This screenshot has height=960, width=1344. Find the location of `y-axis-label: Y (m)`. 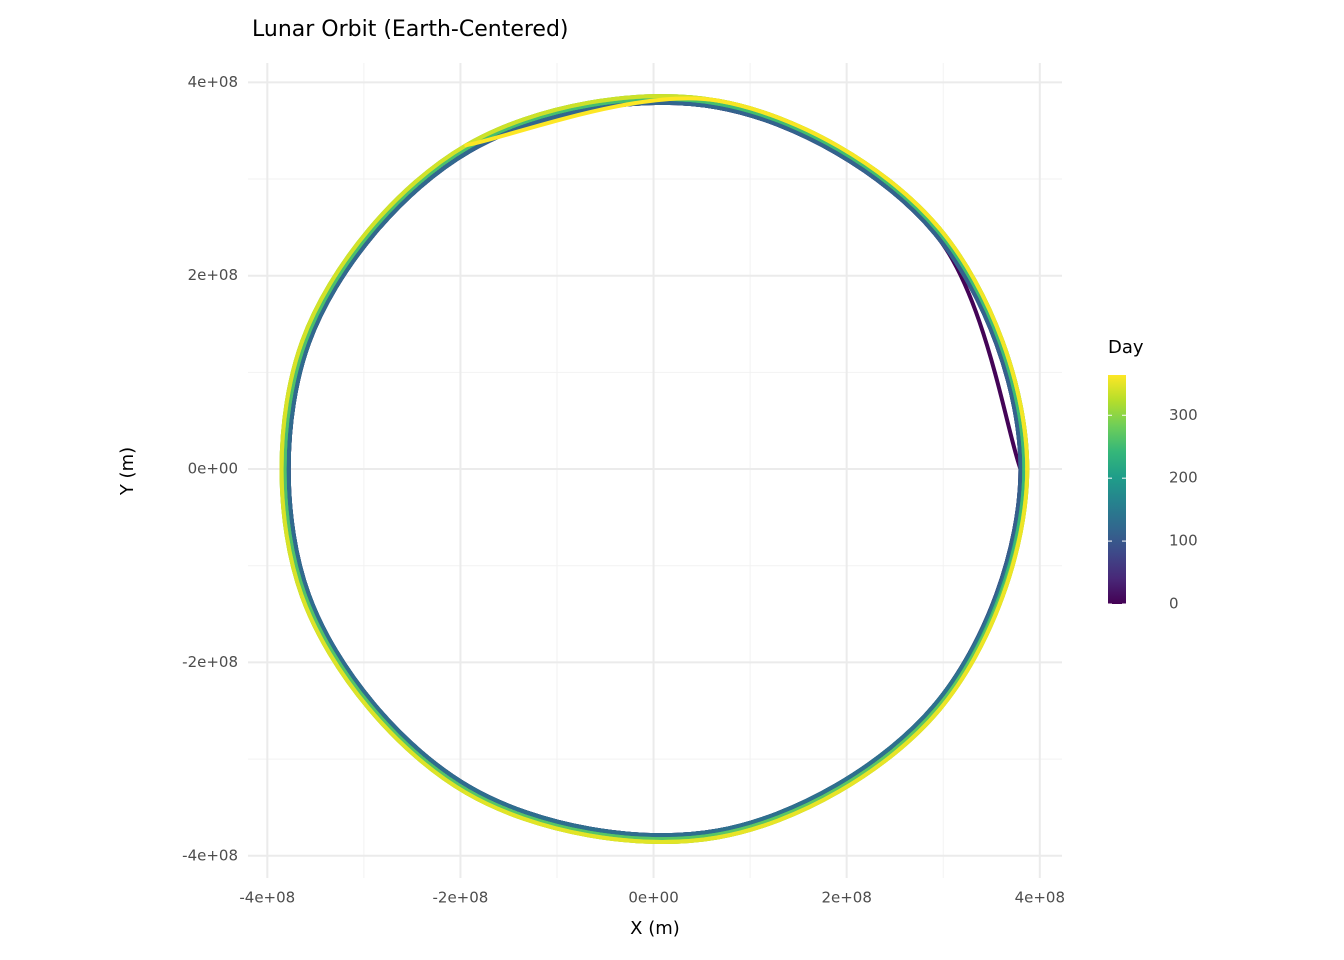

y-axis-label: Y (m) is located at coordinates (127, 471).